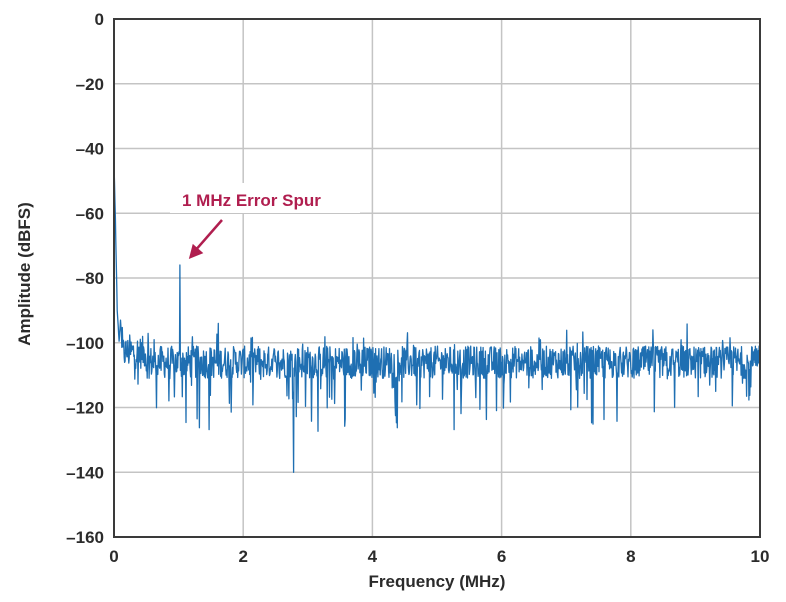 This screenshot has height=602, width=786. What do you see at coordinates (630, 556) in the screenshot?
I see `x-tick-label: 8` at bounding box center [630, 556].